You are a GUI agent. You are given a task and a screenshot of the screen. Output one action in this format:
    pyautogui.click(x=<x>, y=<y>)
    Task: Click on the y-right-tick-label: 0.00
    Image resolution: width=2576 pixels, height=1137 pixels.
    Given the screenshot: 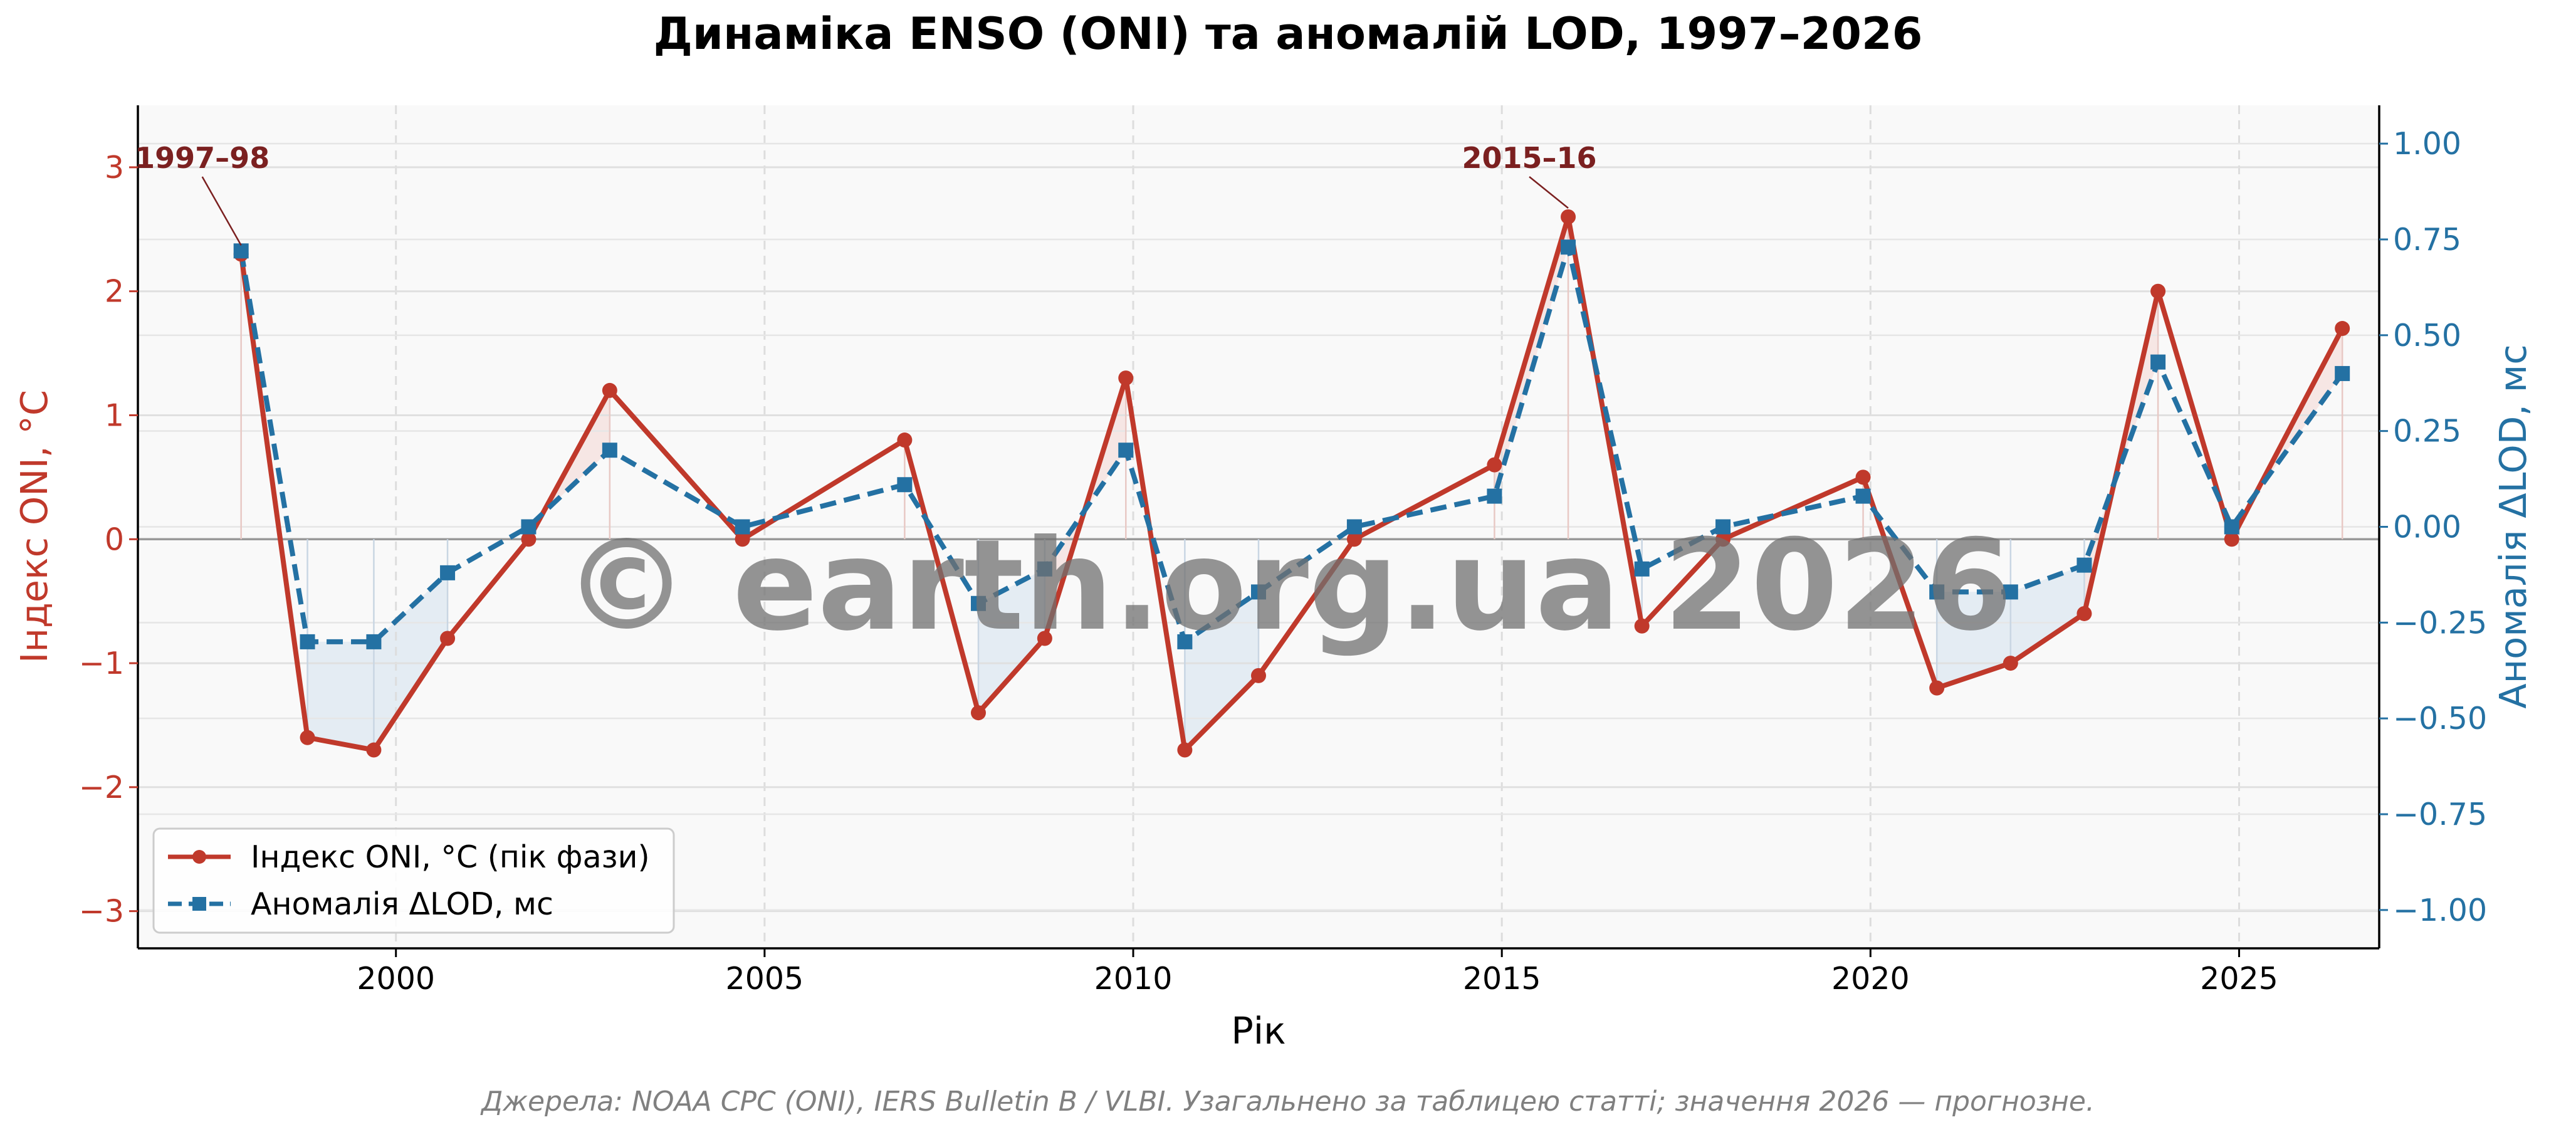 What is the action you would take?
    pyautogui.click(x=2427, y=527)
    